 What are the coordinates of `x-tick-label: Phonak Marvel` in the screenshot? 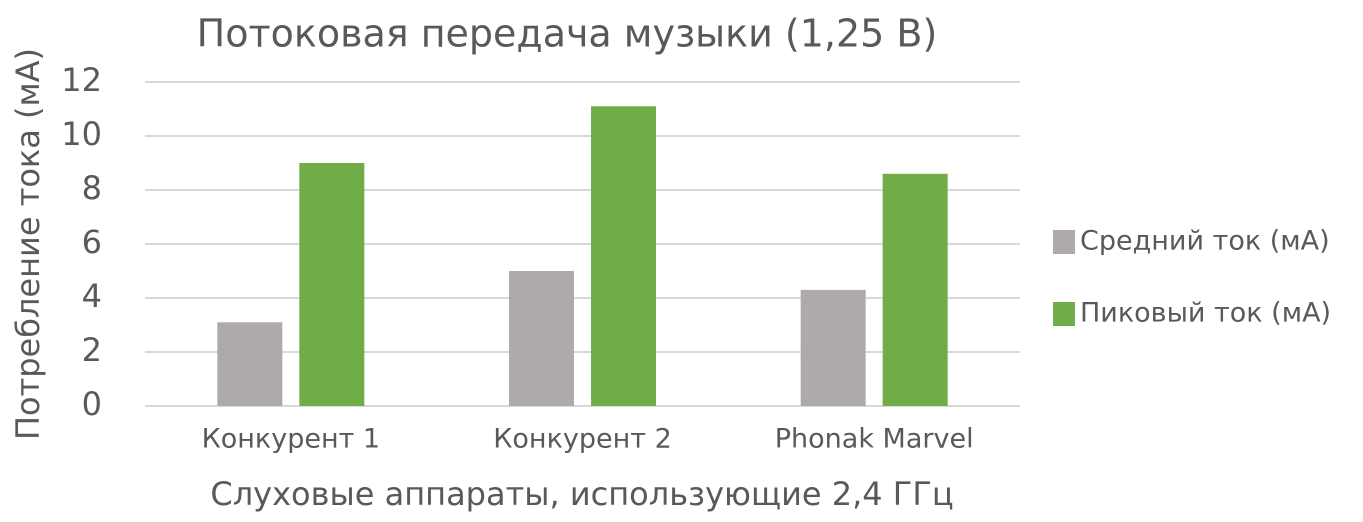 It's located at (874, 439).